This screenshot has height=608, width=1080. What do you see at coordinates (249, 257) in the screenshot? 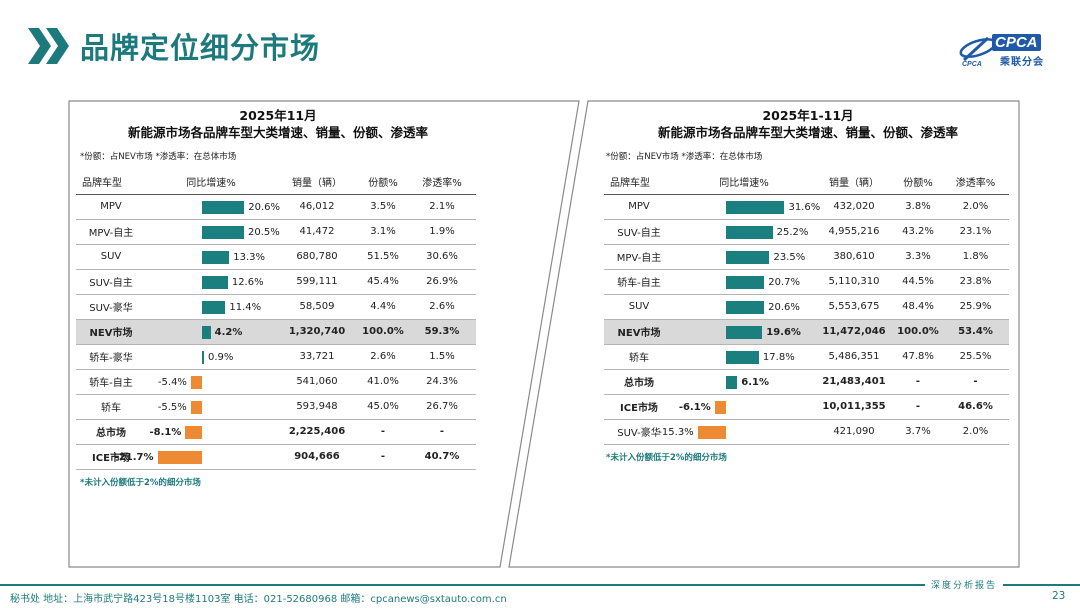
I see `growth-label: 13.3%` at bounding box center [249, 257].